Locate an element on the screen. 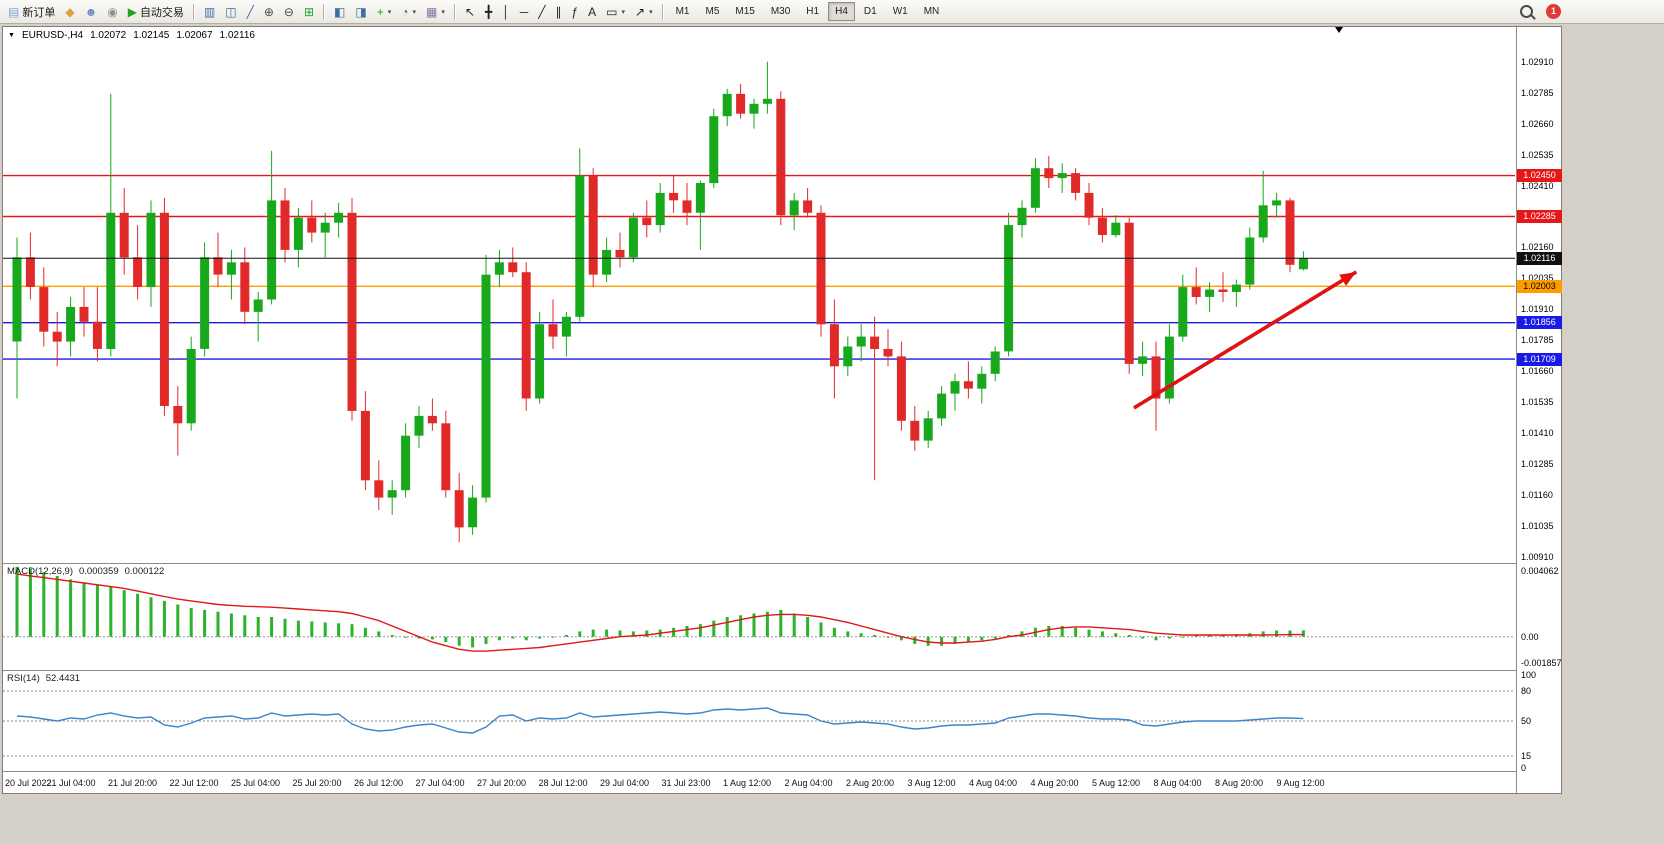 The width and height of the screenshot is (1664, 844). timeframe-h4-button: H4 is located at coordinates (841, 11).